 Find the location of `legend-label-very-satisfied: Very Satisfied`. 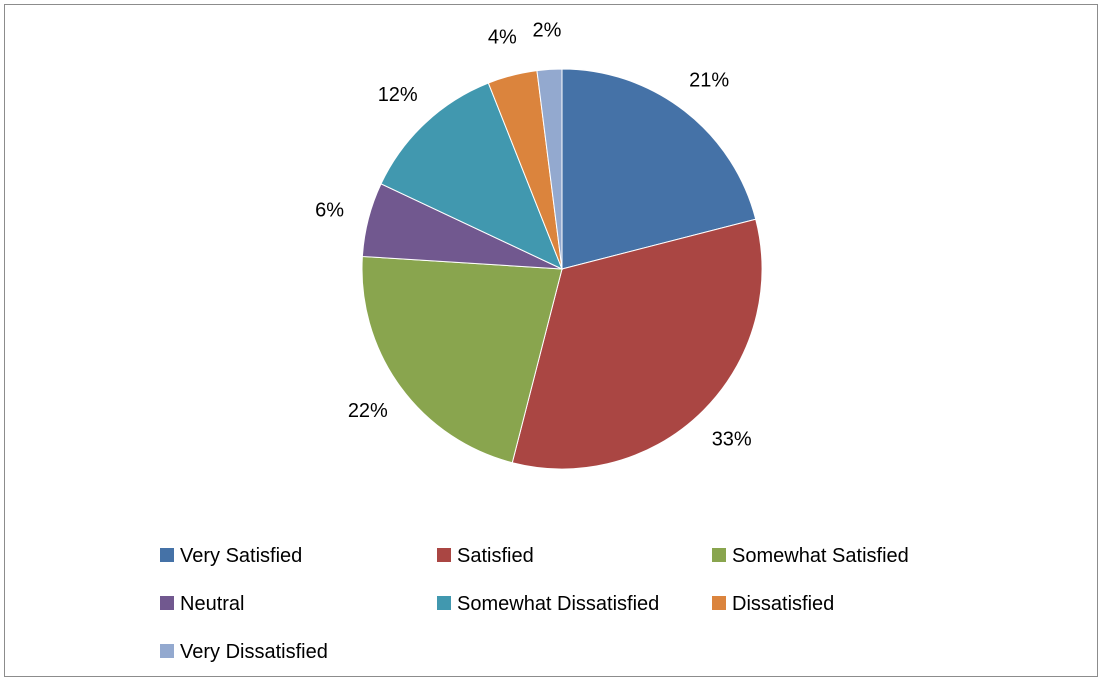

legend-label-very-satisfied: Very Satisfied is located at coordinates (241, 556).